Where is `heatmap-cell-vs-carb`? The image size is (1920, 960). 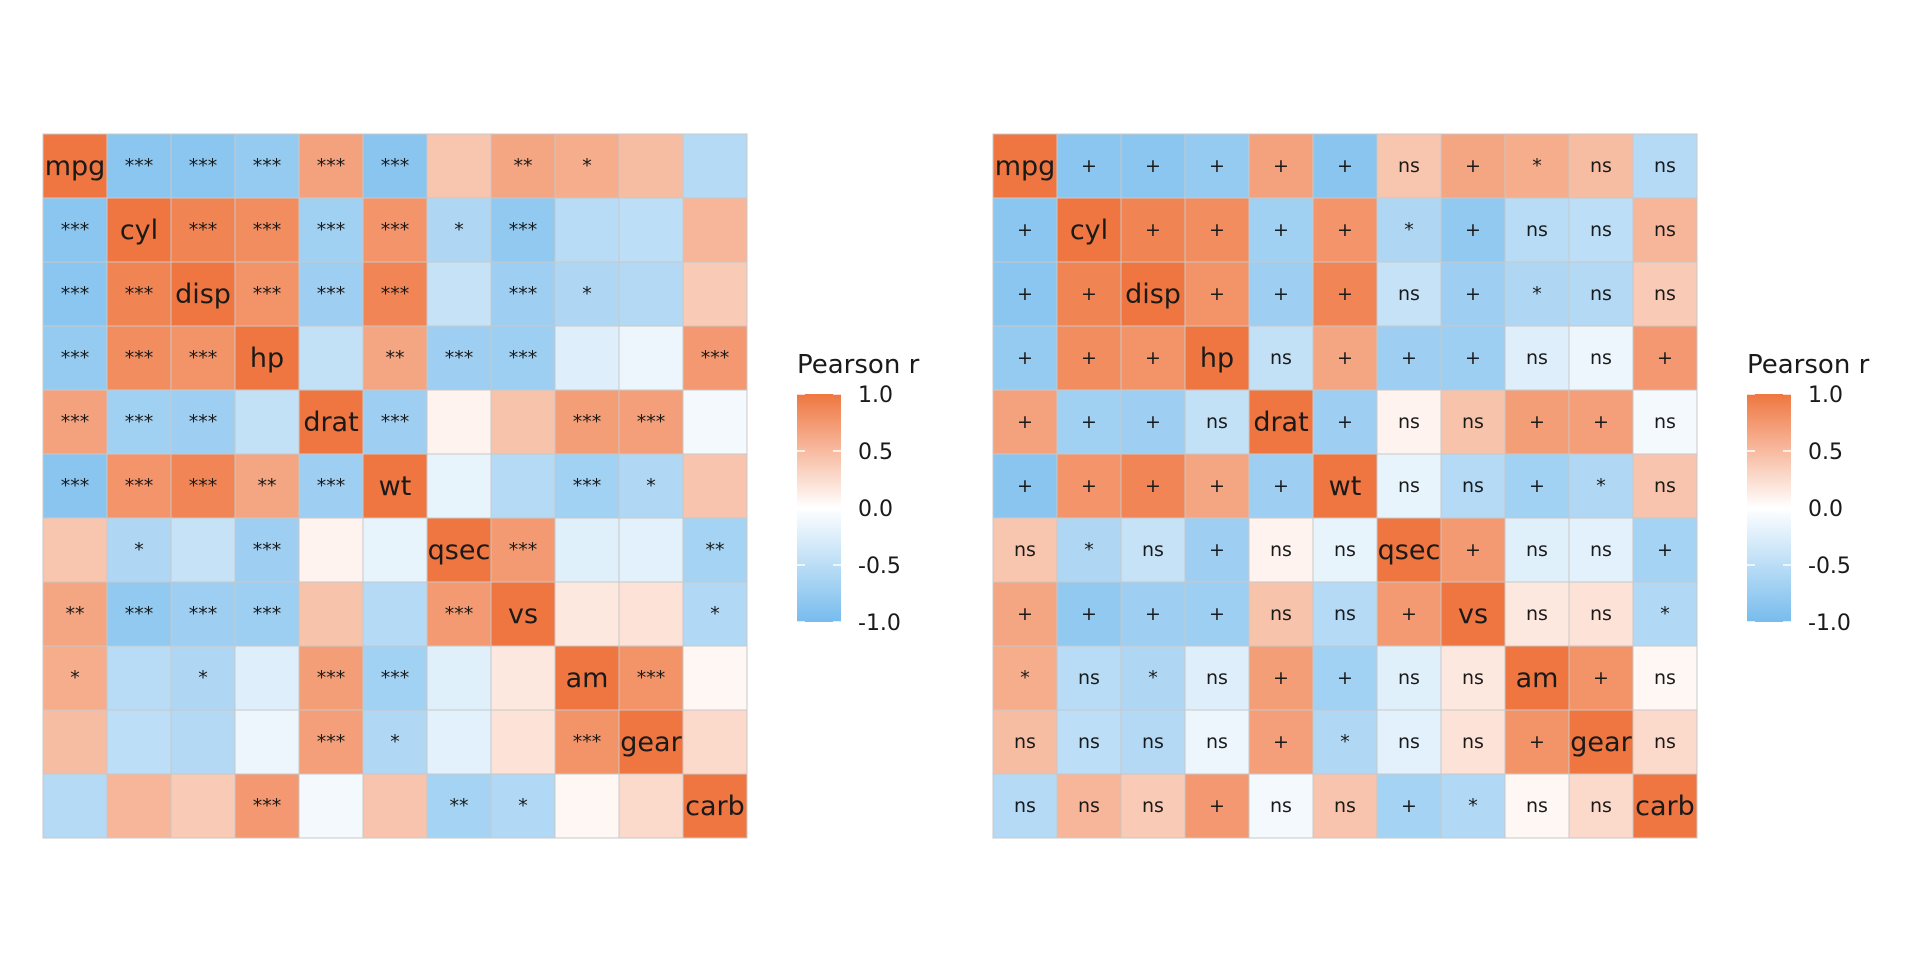
heatmap-cell-vs-carb is located at coordinates (1665, 614).